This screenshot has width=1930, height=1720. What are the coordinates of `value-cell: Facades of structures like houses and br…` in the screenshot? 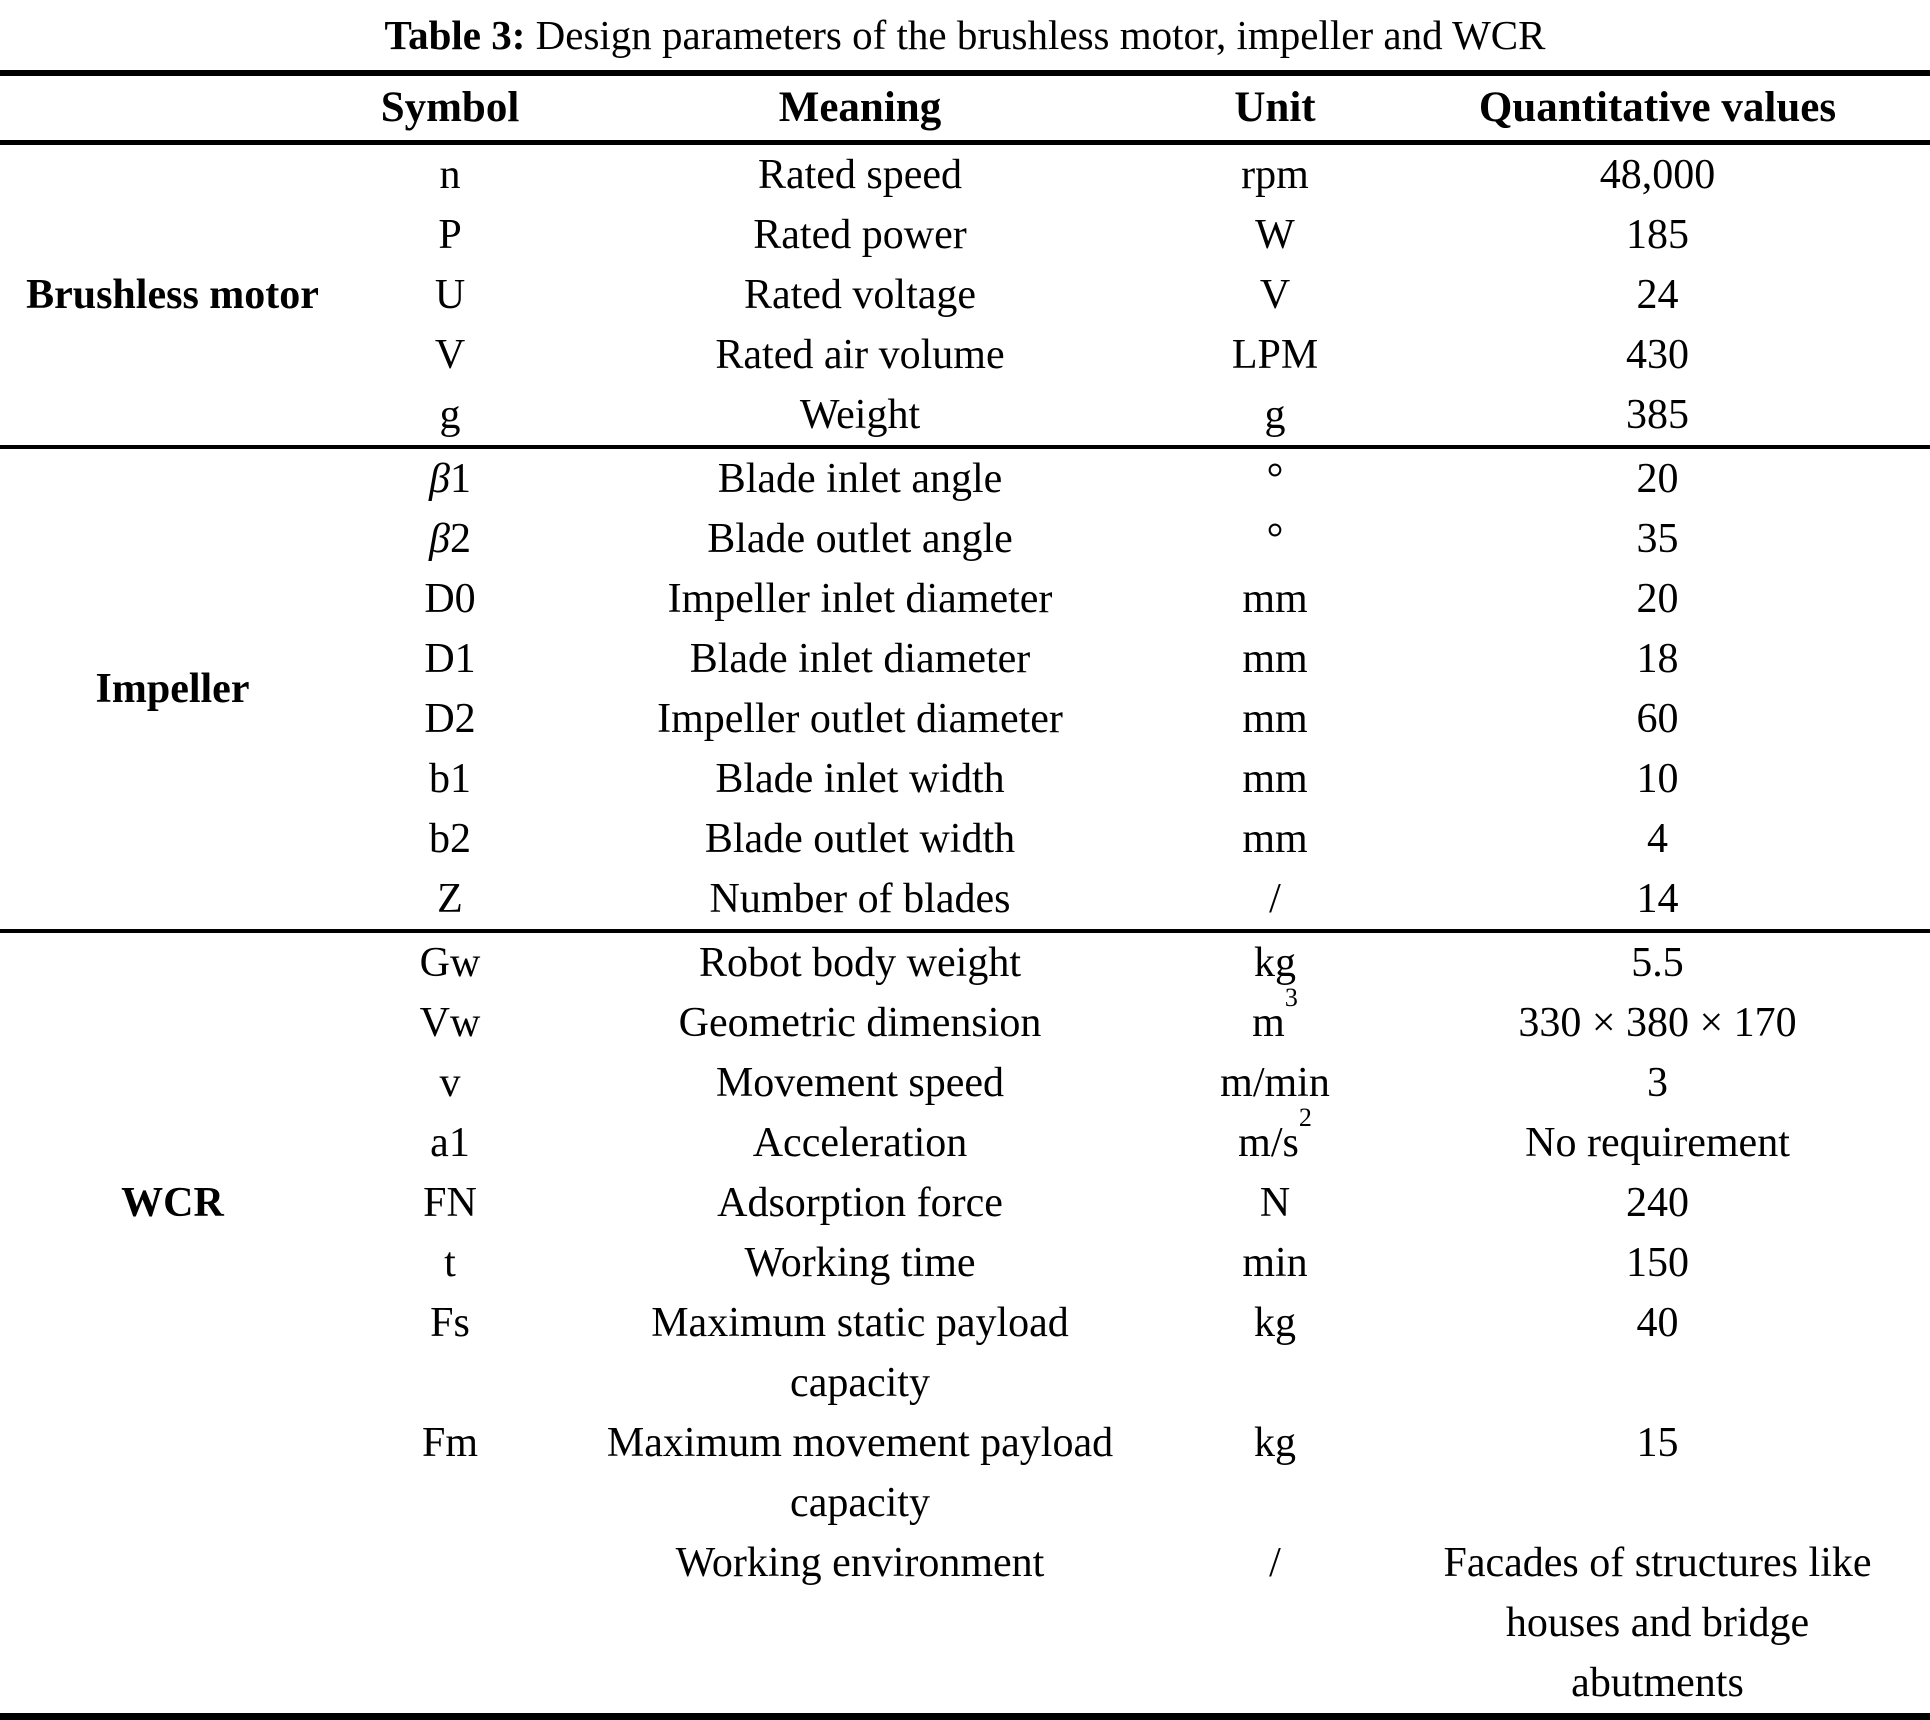 It's located at (1657, 1622).